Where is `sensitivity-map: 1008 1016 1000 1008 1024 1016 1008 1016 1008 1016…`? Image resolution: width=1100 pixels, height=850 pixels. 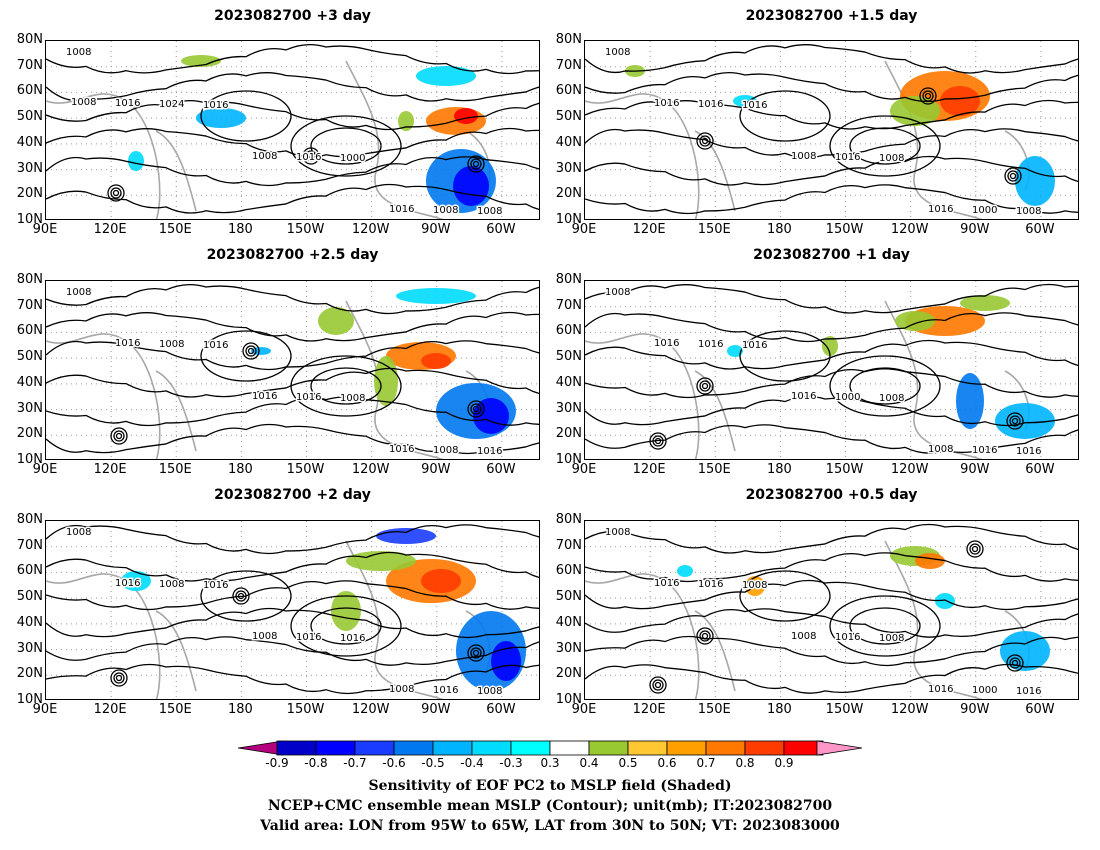 sensitivity-map: 1008 1016 1000 1008 1024 1016 1008 1016 1008 1016… is located at coordinates (292, 130).